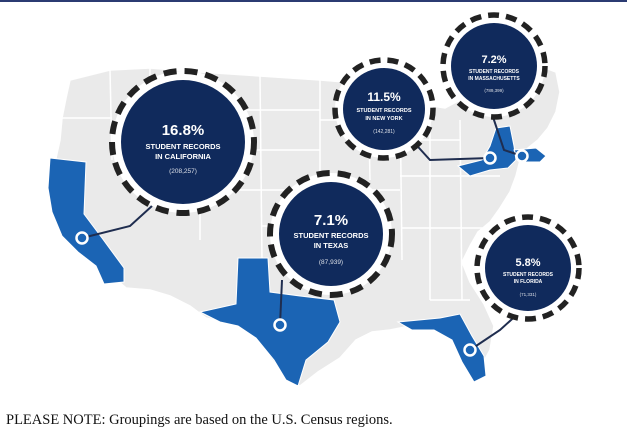 The height and width of the screenshot is (434, 627). I want to click on marker-massachusetts, so click(522, 156).